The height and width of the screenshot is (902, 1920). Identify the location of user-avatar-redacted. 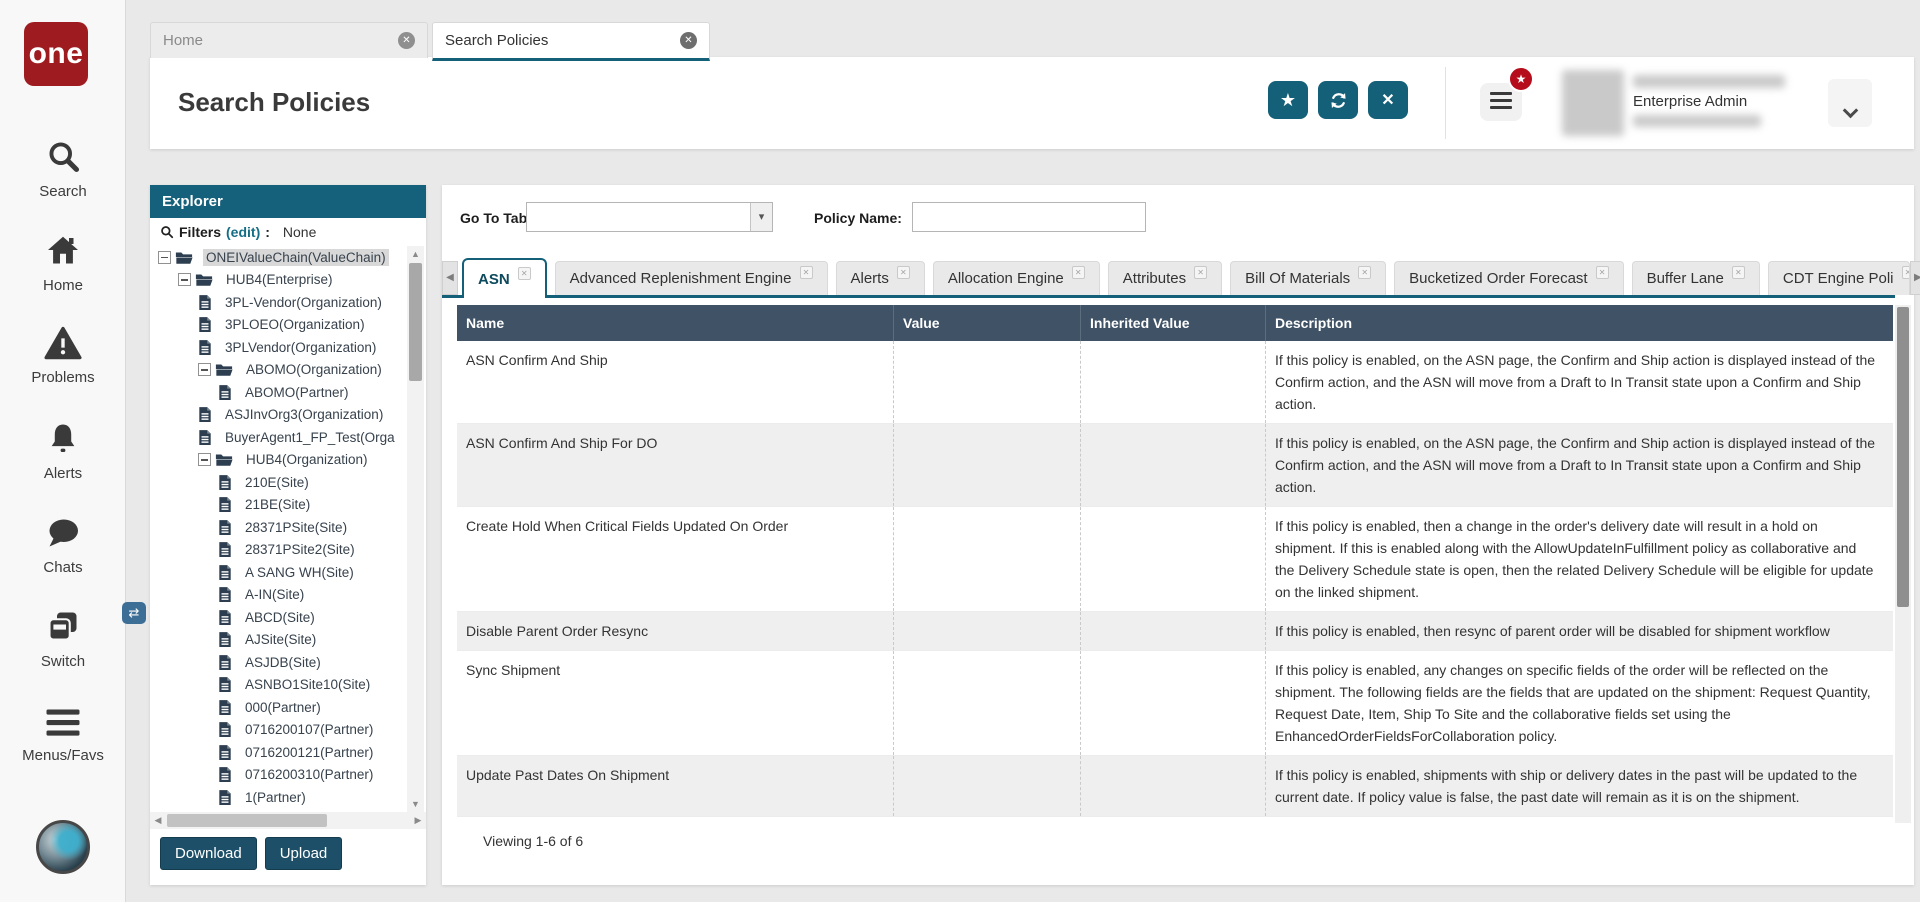
(1593, 103).